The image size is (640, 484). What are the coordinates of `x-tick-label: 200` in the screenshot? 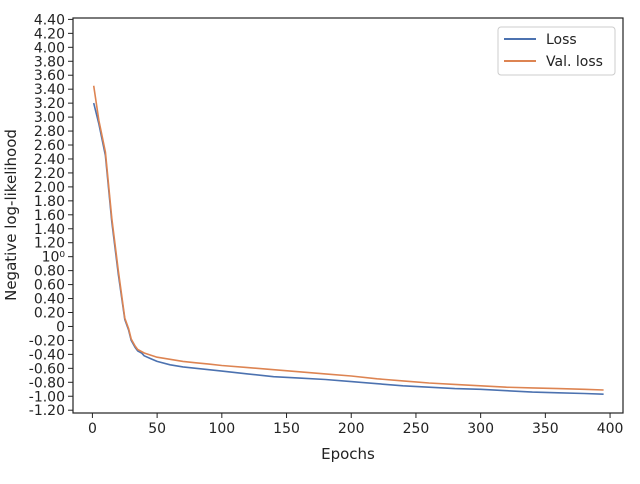 It's located at (351, 429).